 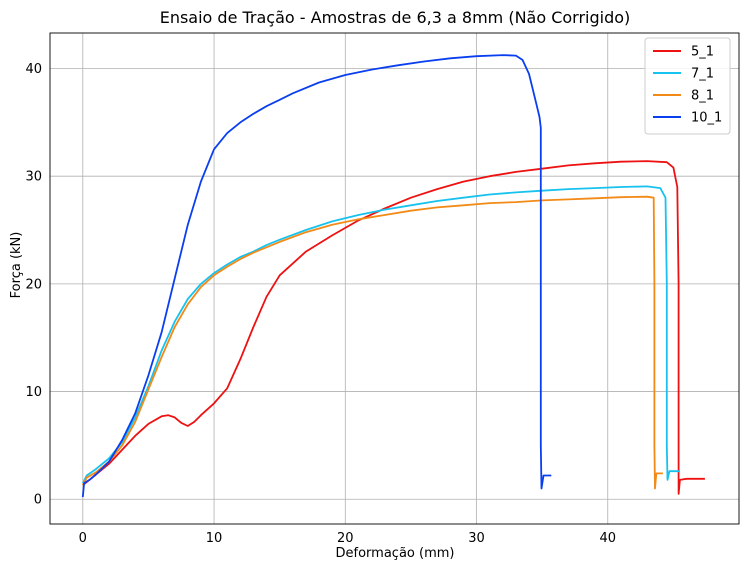 I want to click on legend: 5_1 7_1 8_1 10_1, so click(x=687, y=86).